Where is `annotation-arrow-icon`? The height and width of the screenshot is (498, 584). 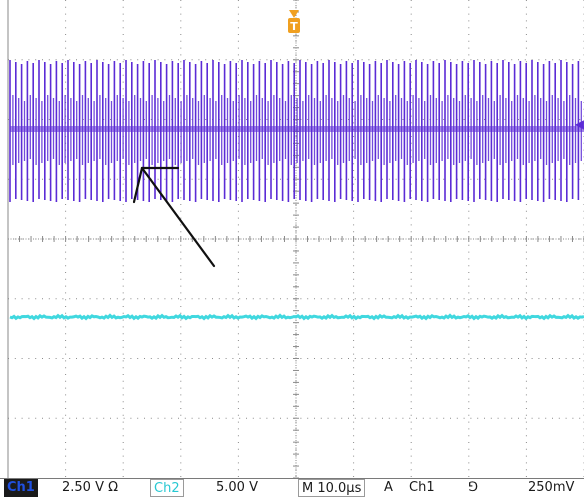
annotation-arrow-icon is located at coordinates (174, 217).